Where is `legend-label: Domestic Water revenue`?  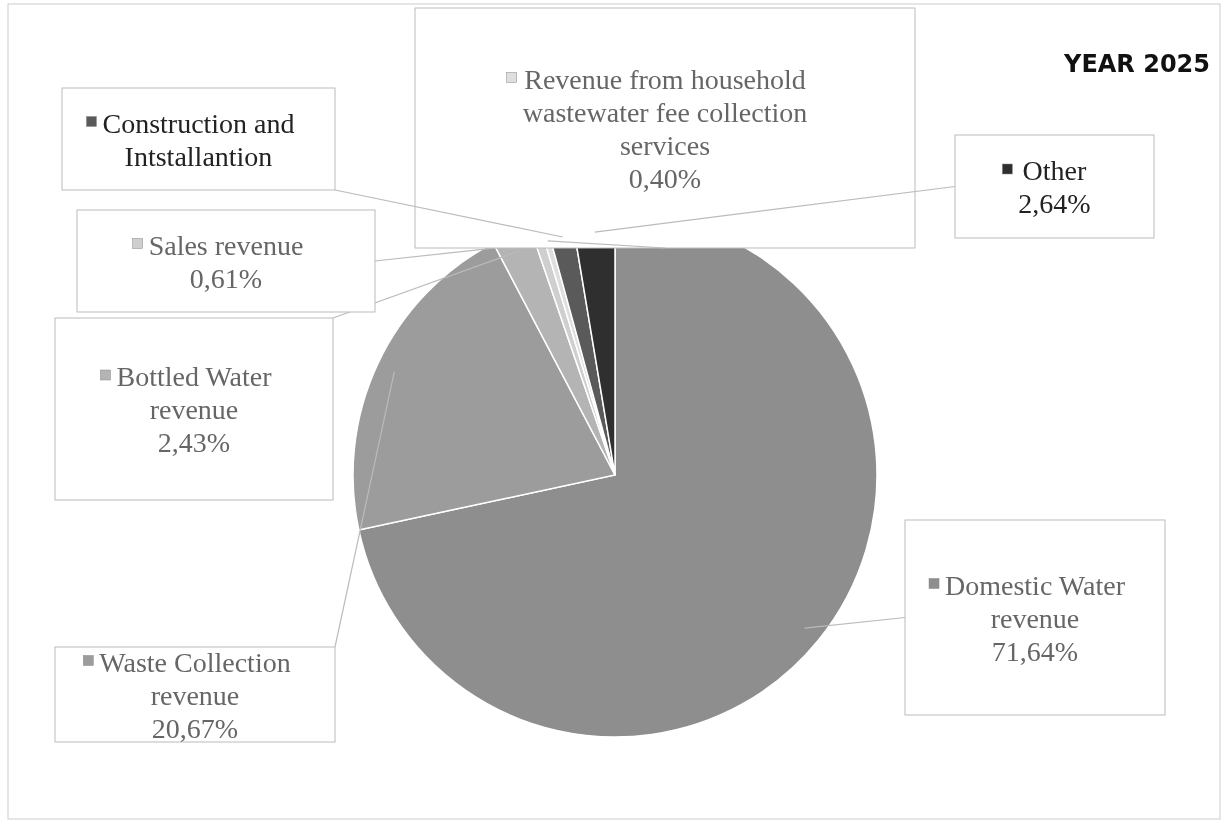
legend-label: Domestic Water revenue is located at coordinates (1035, 601).